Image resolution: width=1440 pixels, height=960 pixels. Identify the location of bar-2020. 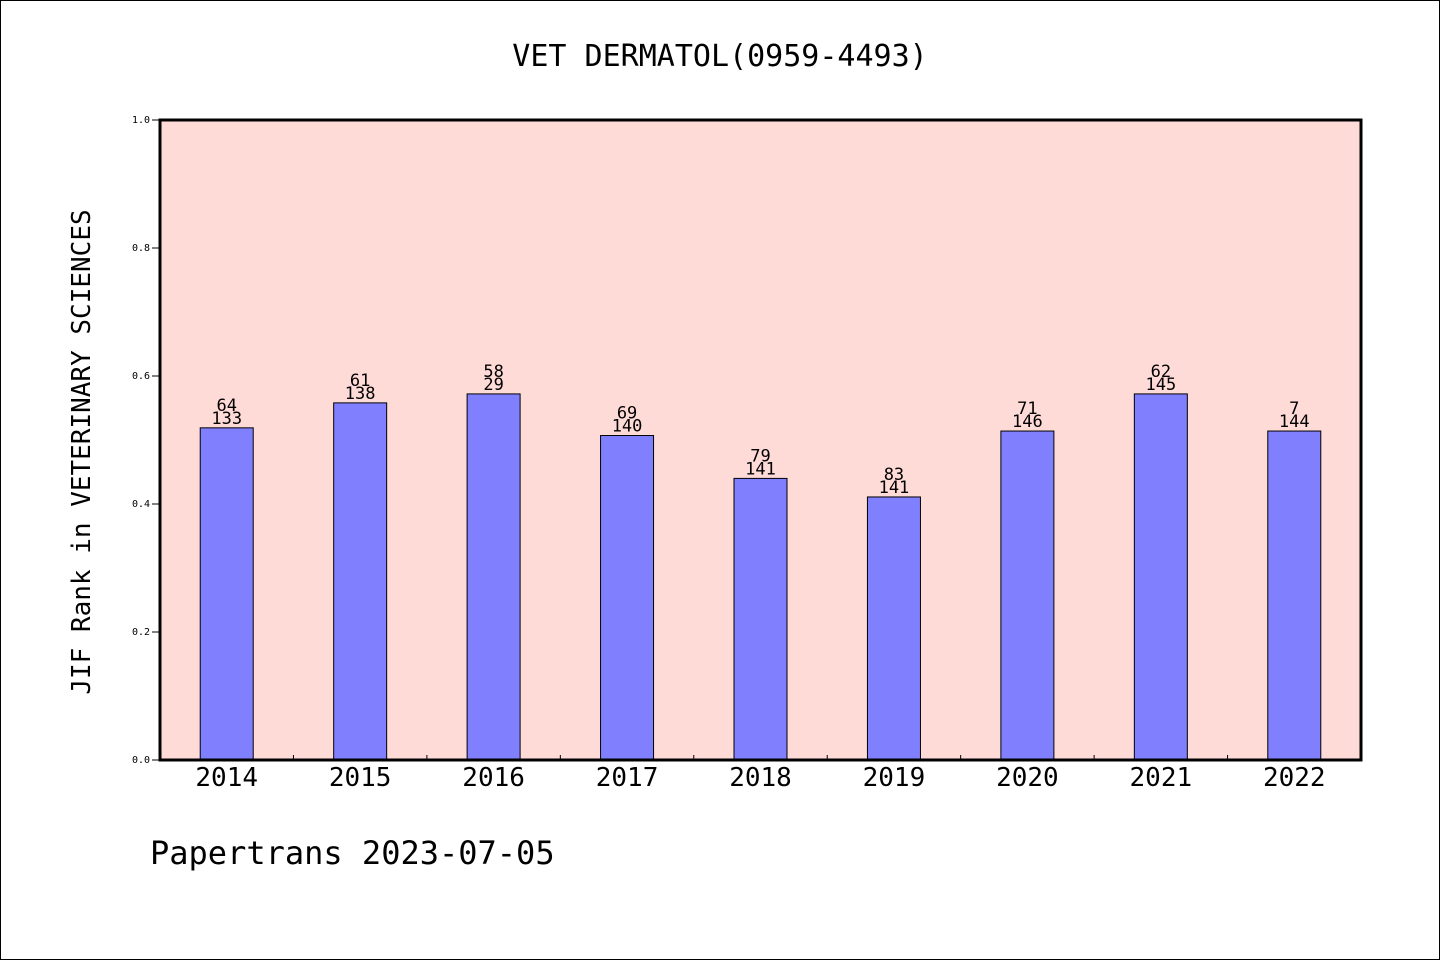
(1027, 595).